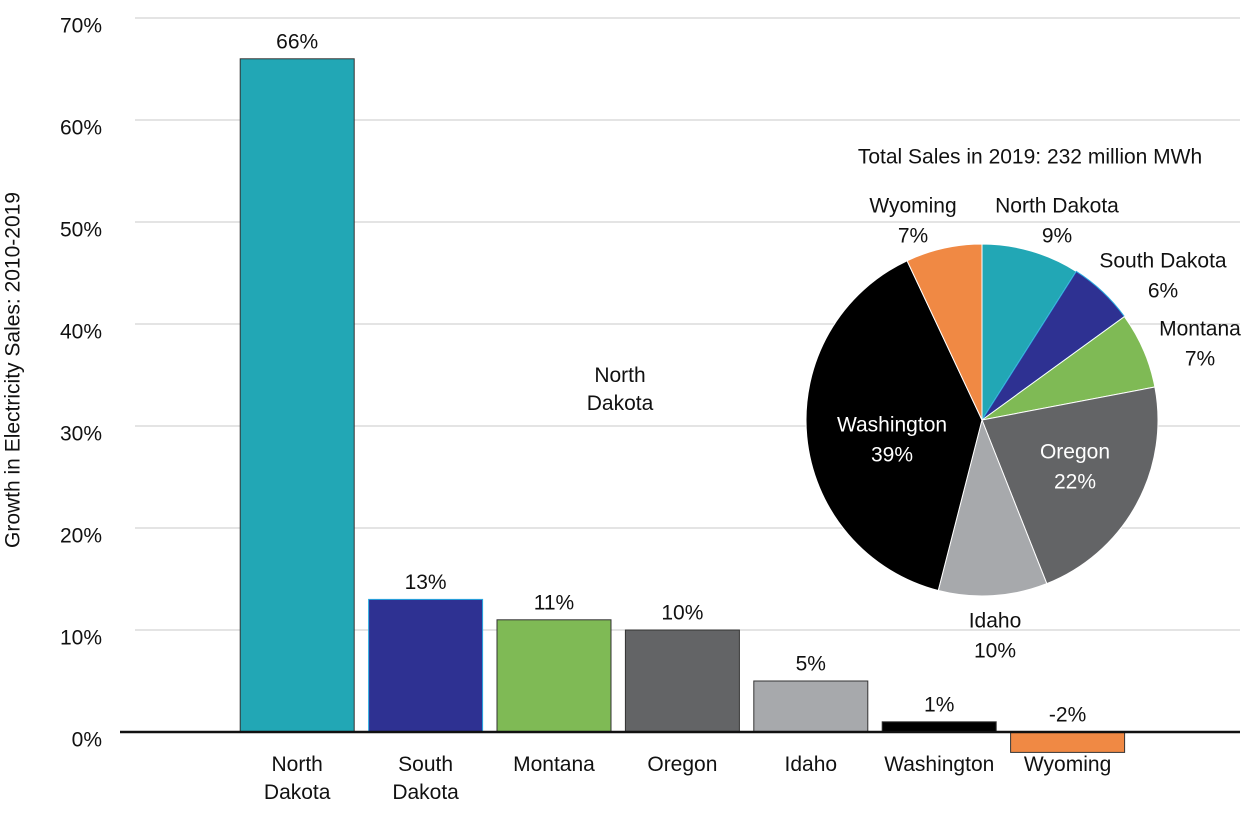 The height and width of the screenshot is (815, 1248). I want to click on x-tick-label: Oregon, so click(682, 764).